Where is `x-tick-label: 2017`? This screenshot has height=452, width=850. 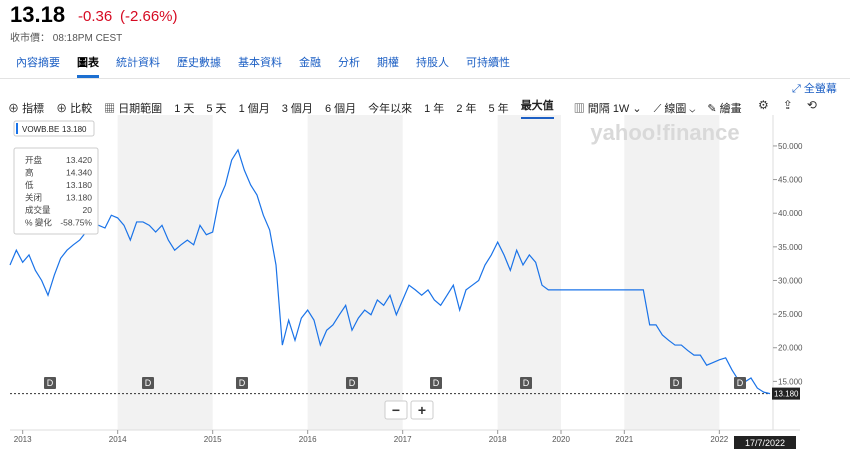 x-tick-label: 2017 is located at coordinates (403, 439).